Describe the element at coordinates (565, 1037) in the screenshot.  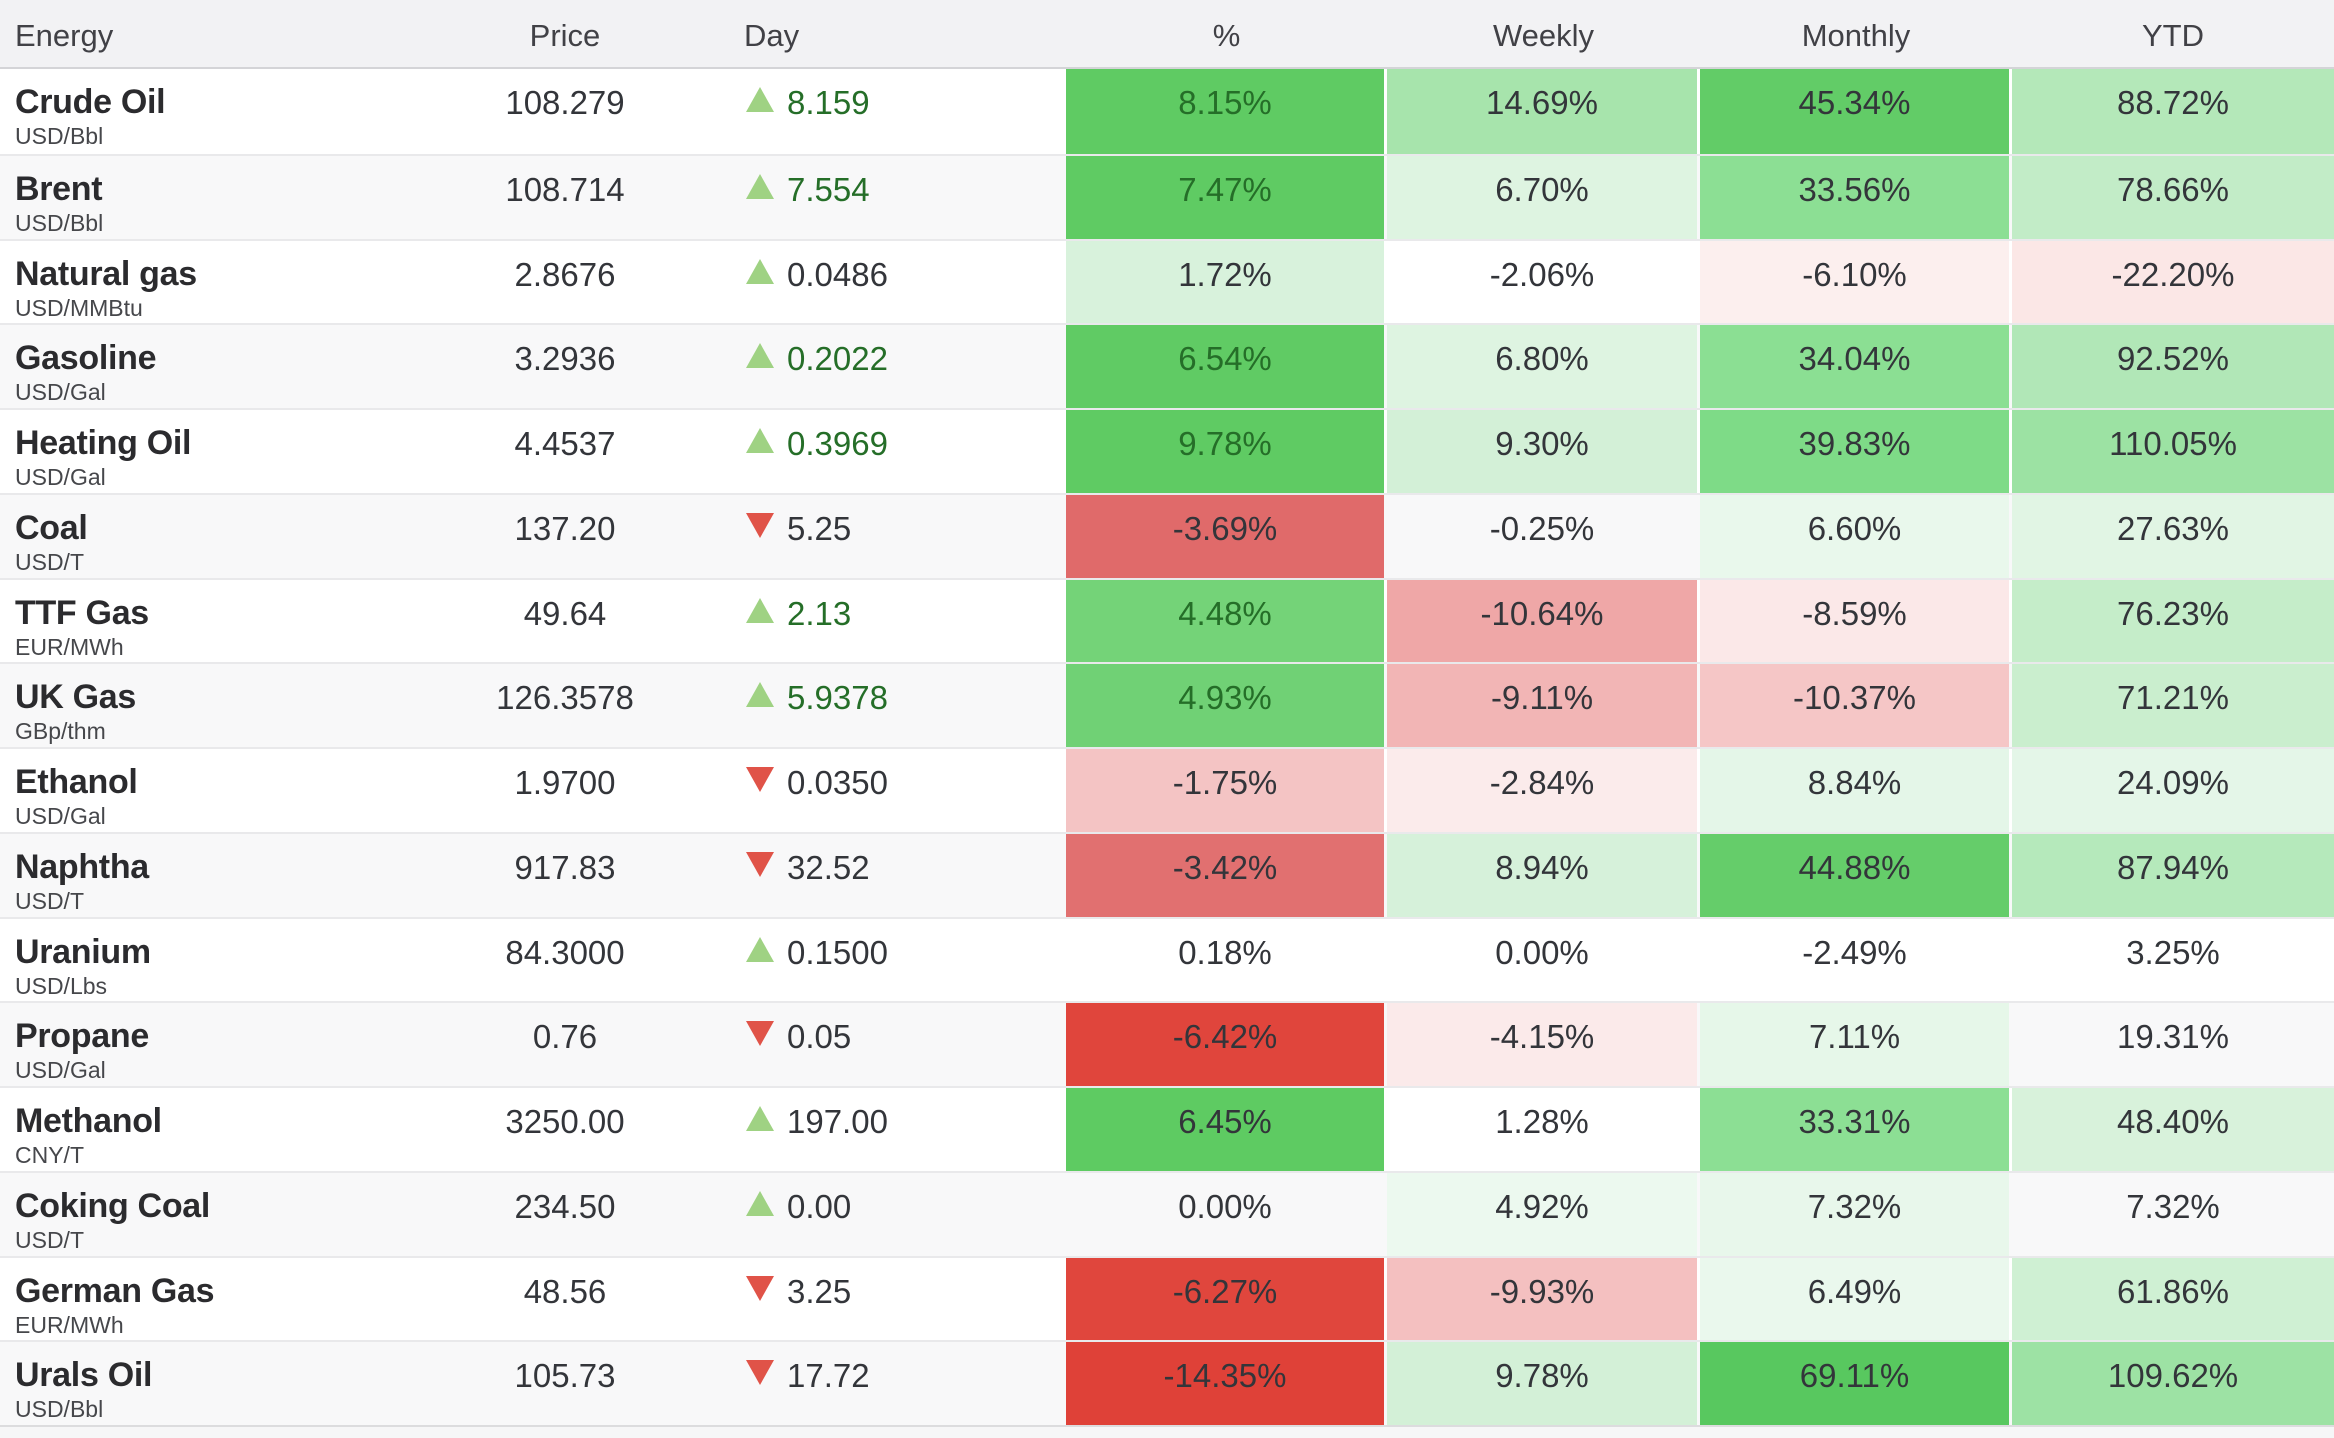
I see `price-value: 0.76` at that location.